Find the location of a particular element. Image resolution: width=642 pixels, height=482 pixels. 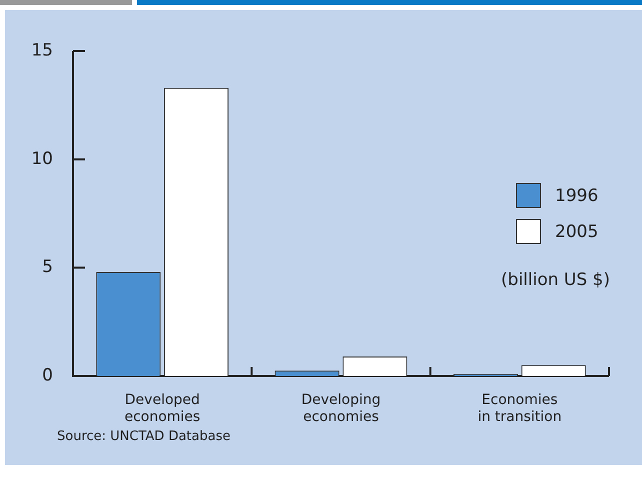

x-tick-label: Developing economies is located at coordinates (341, 408).